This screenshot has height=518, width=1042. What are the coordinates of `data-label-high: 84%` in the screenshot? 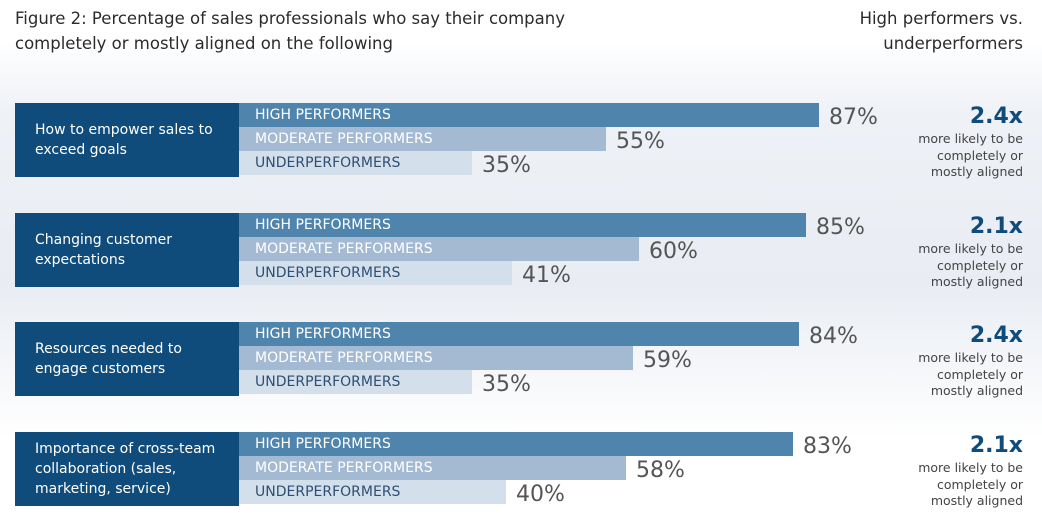 It's located at (833, 336).